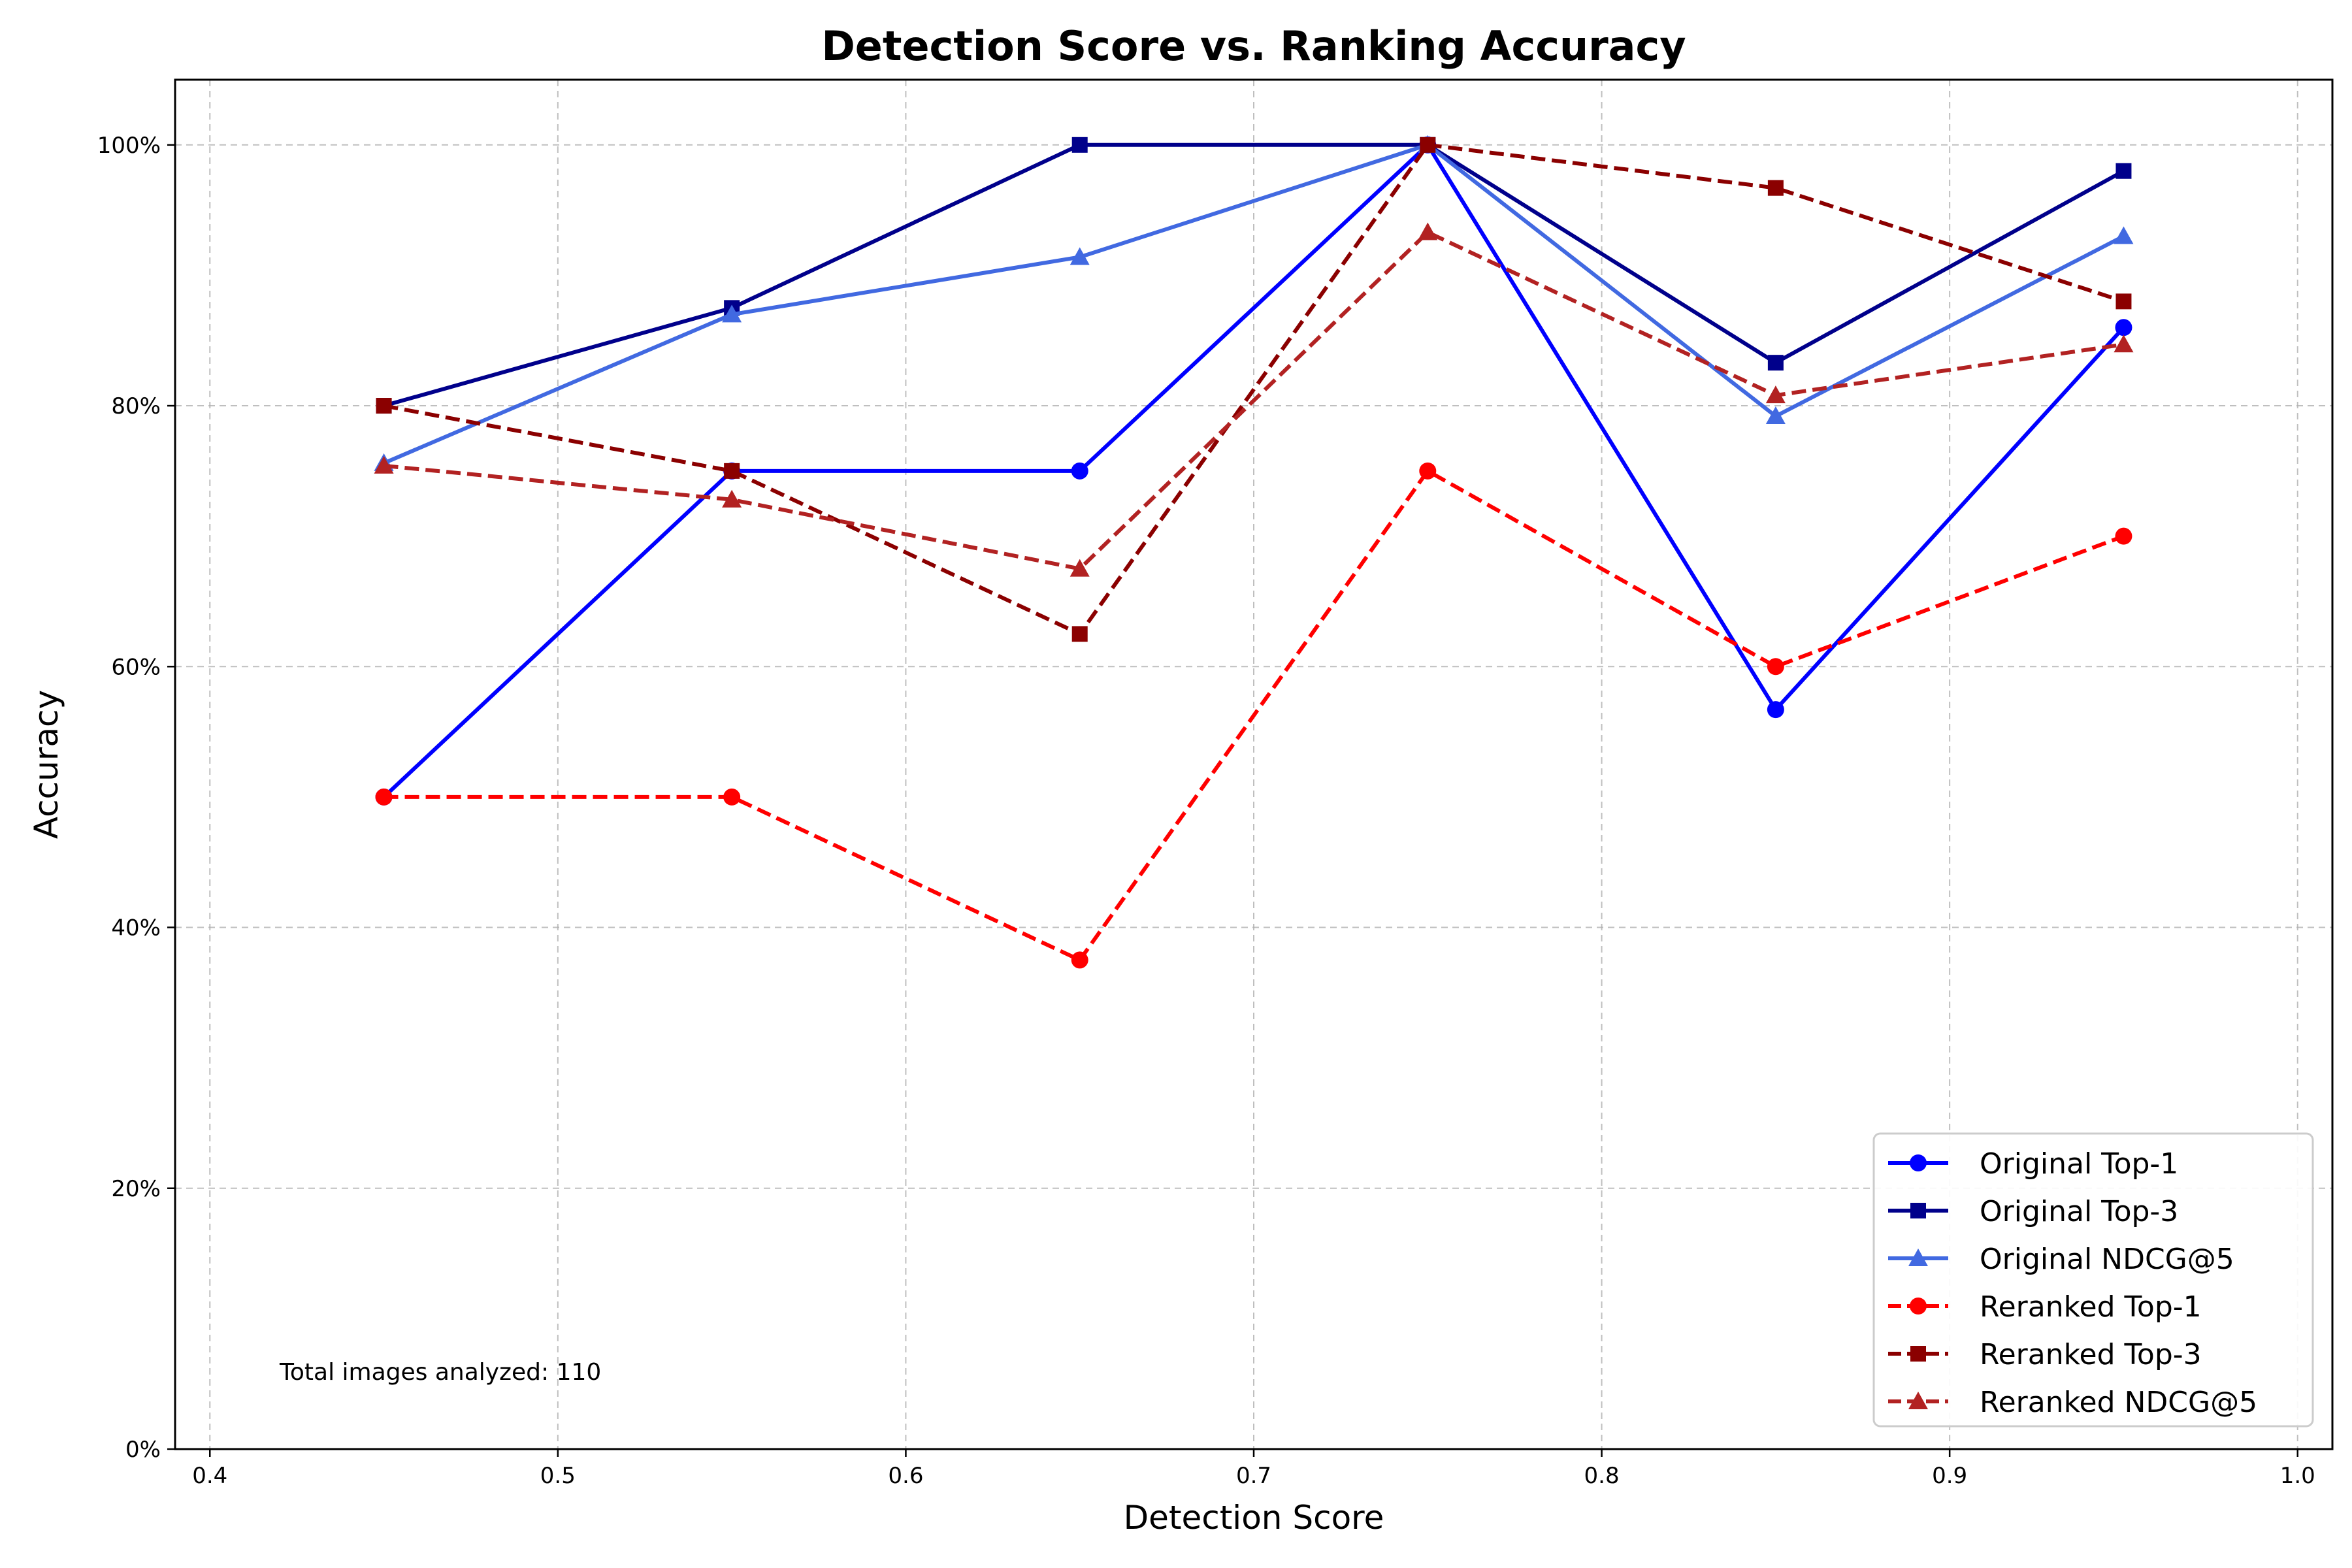 The height and width of the screenshot is (1568, 2352). Describe the element at coordinates (1602, 1476) in the screenshot. I see `x-tick-label: 0.8` at that location.